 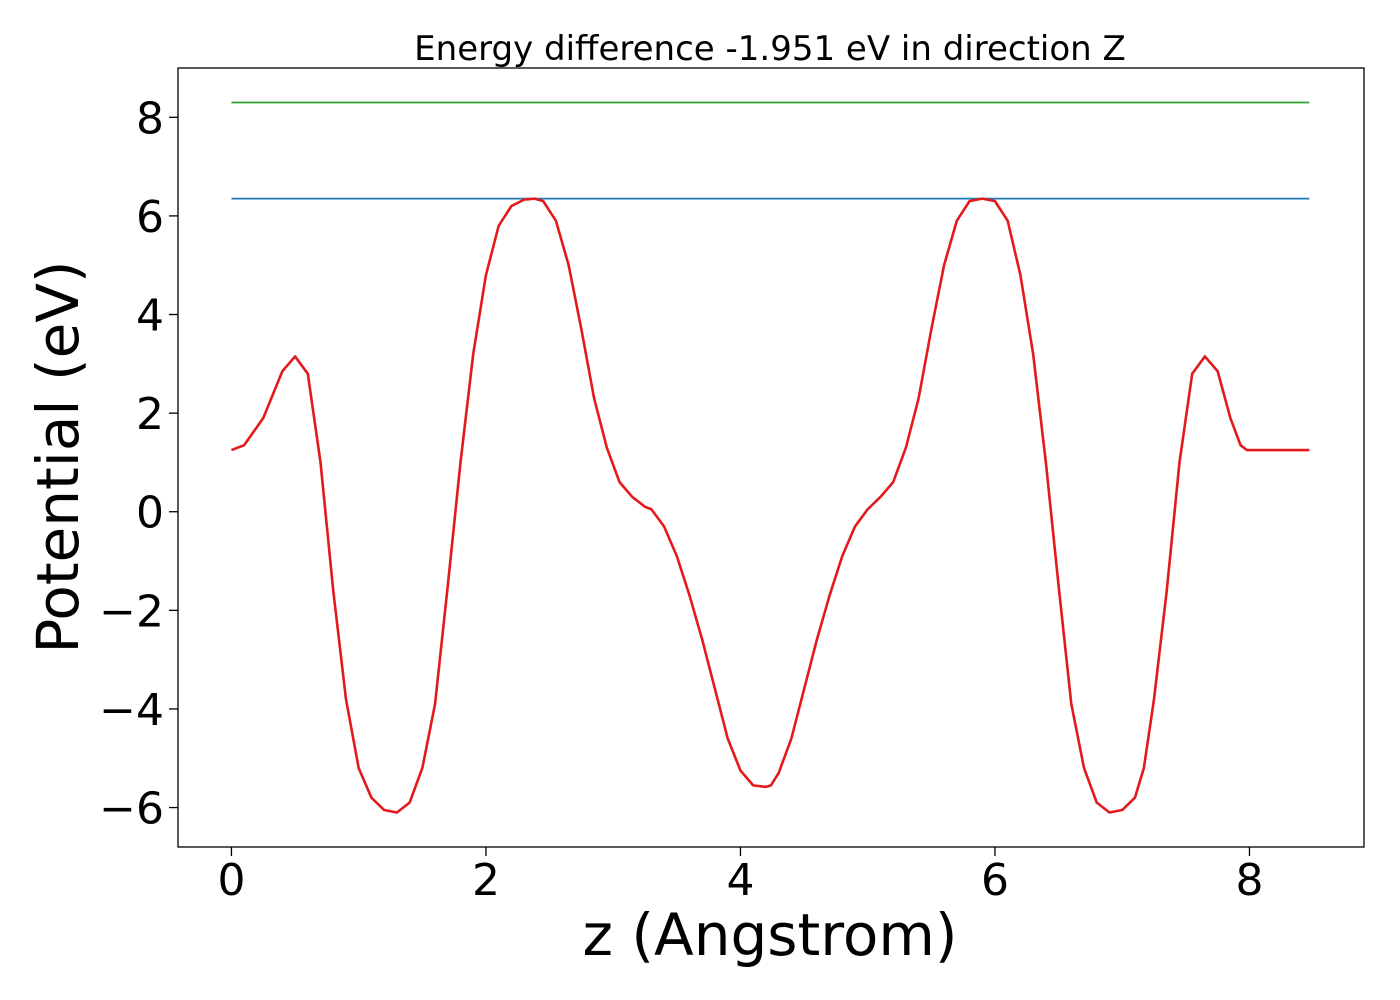 I want to click on y-axis-ticks: −6 −4 −2 0 2 4 6 8, so click(x=138, y=464).